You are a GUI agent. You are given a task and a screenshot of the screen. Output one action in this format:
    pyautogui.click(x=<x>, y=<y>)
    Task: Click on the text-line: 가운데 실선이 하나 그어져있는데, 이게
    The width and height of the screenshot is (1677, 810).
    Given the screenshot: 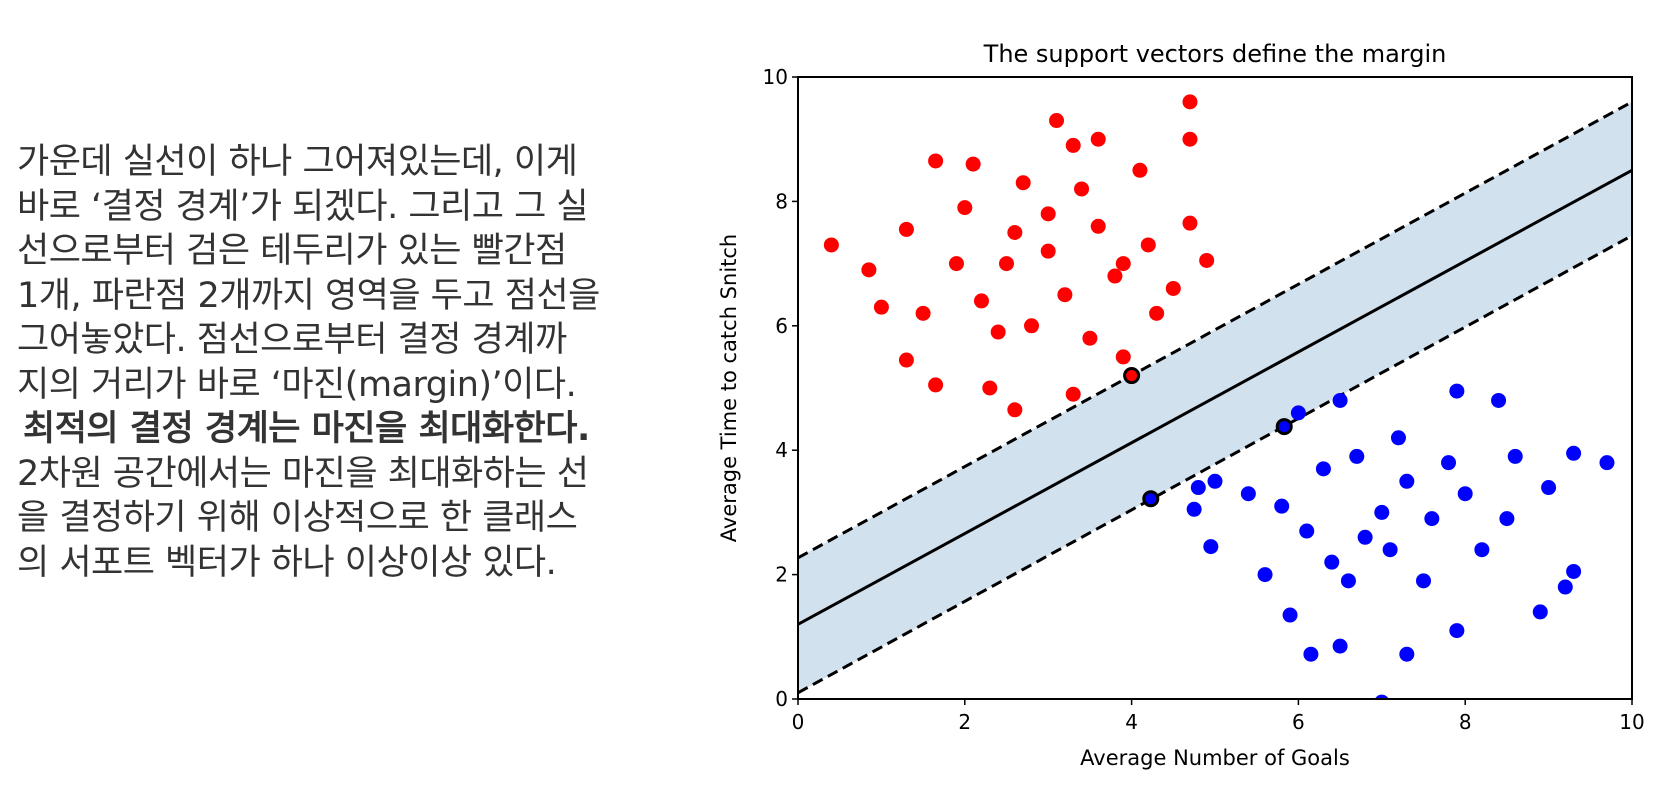 What is the action you would take?
    pyautogui.click(x=297, y=162)
    